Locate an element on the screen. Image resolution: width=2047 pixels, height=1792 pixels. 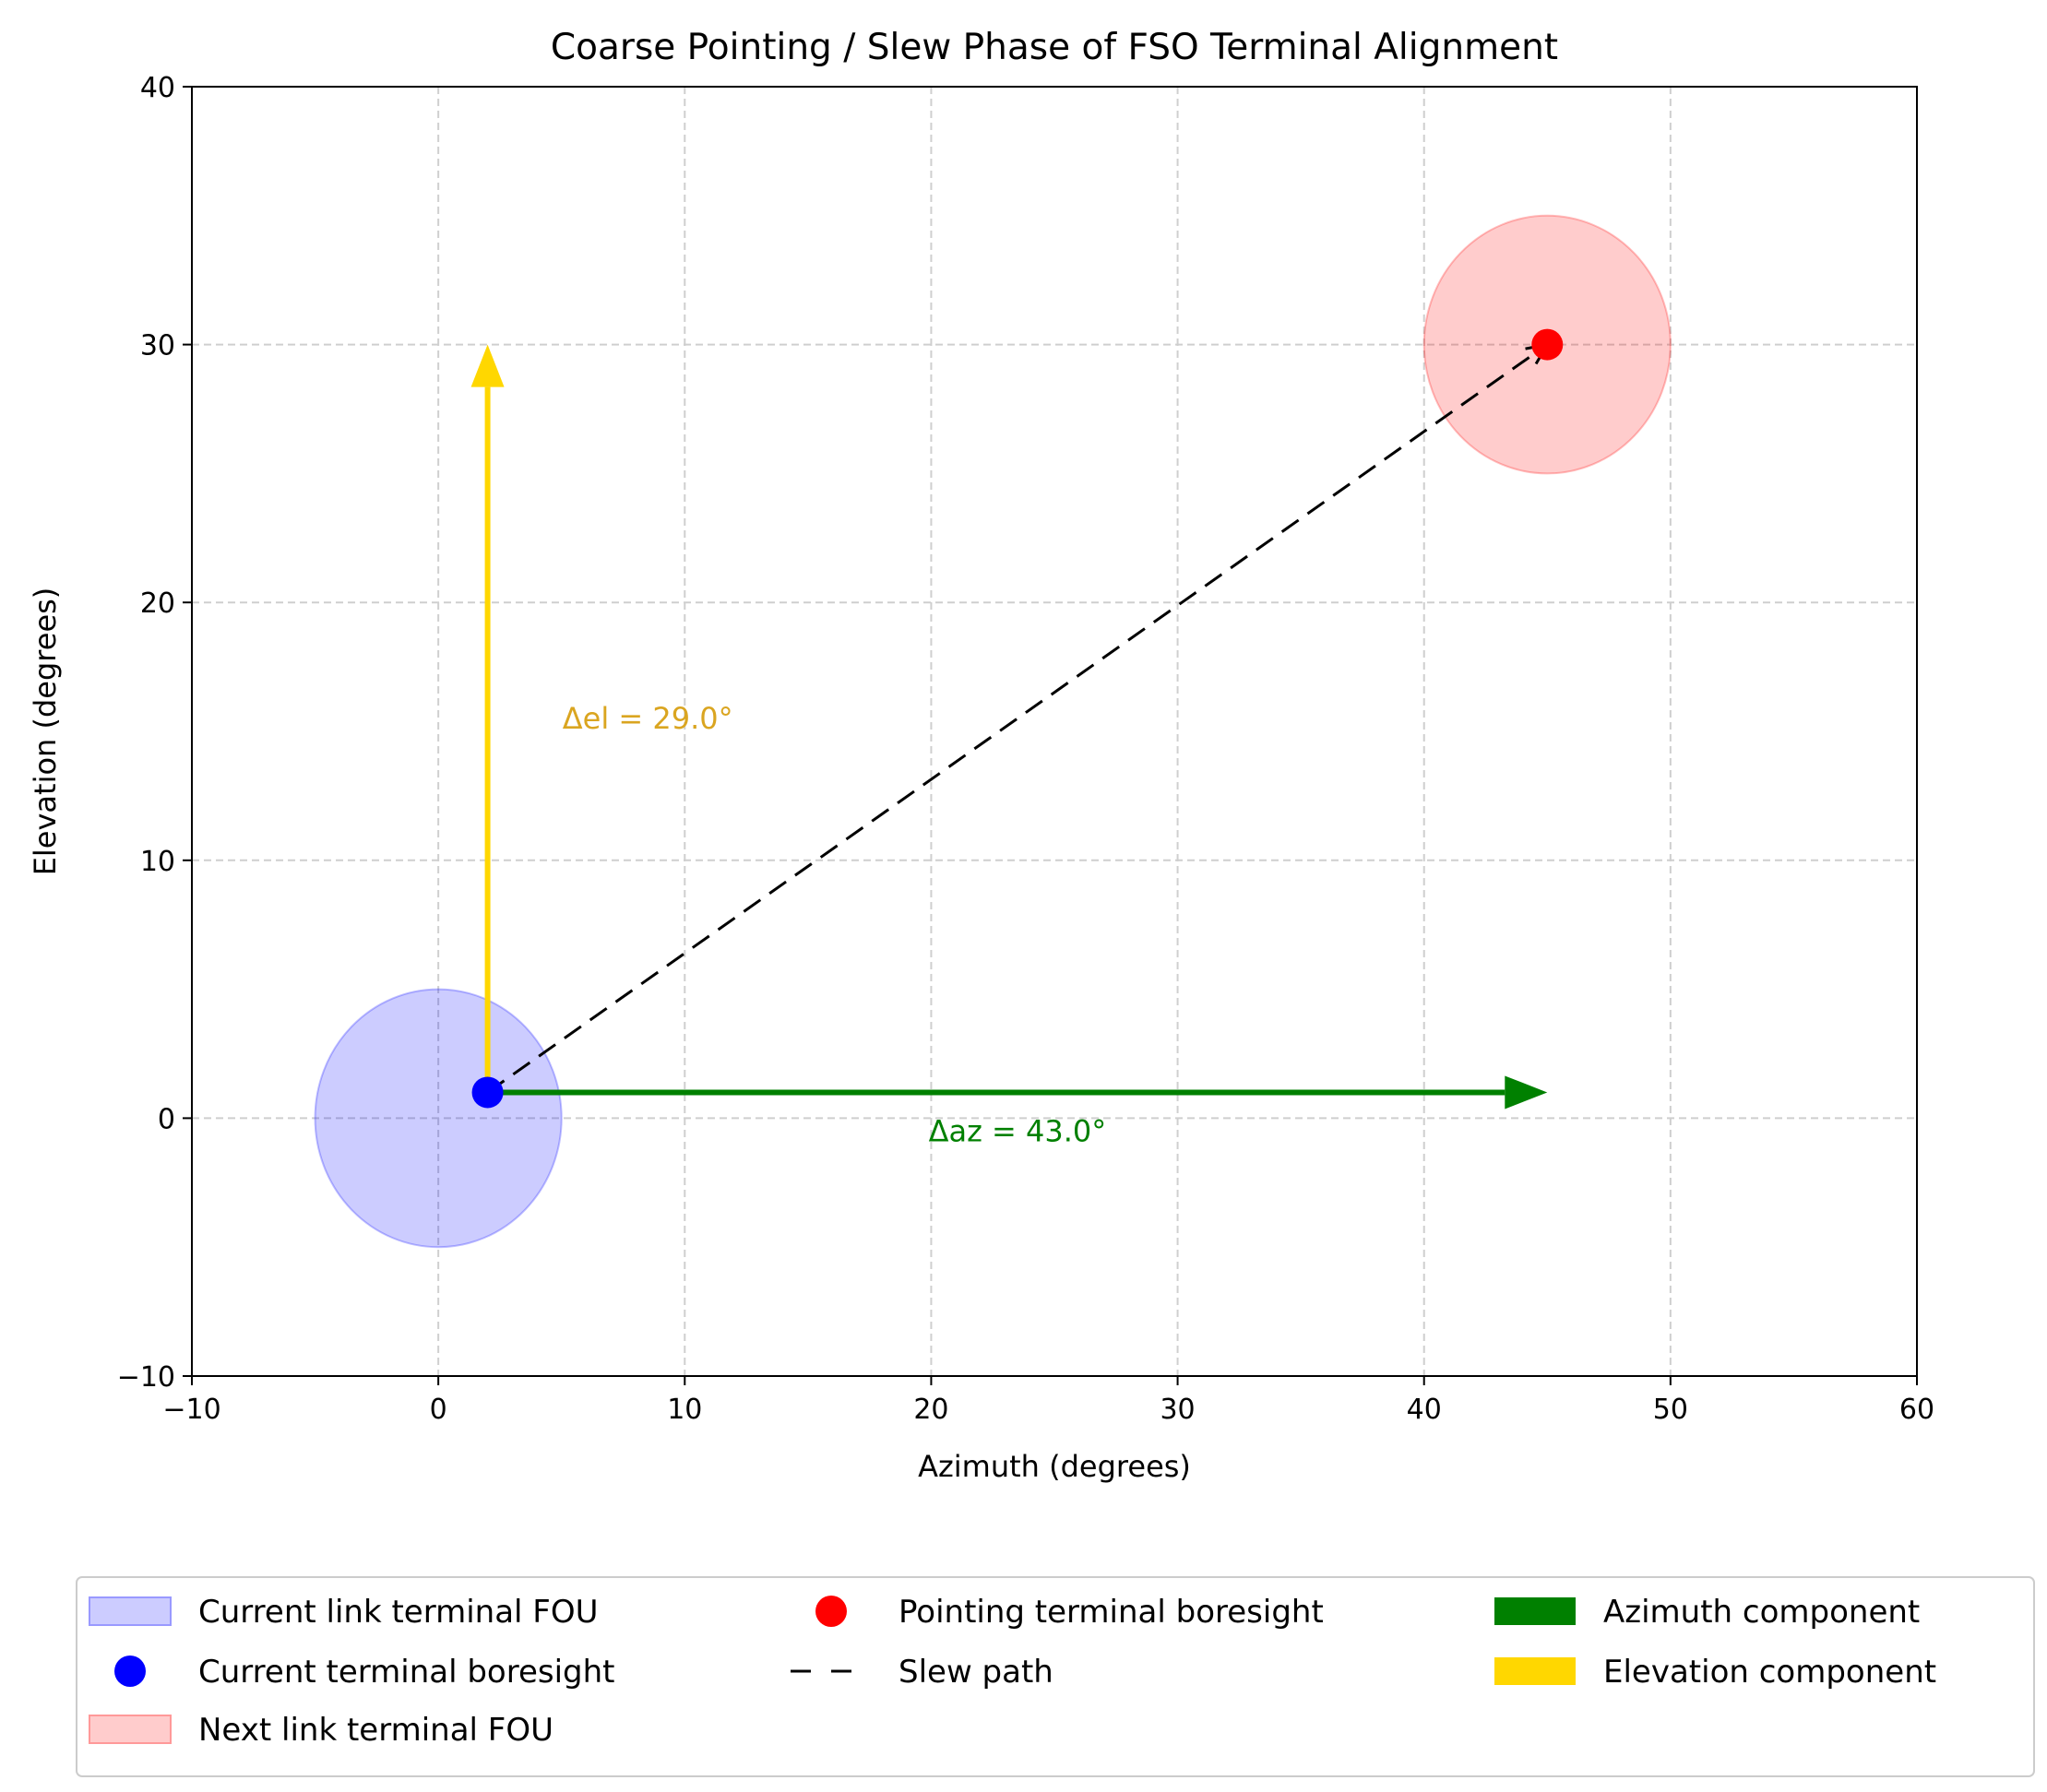
legend-label-slew-path: Slew path is located at coordinates (976, 1672).